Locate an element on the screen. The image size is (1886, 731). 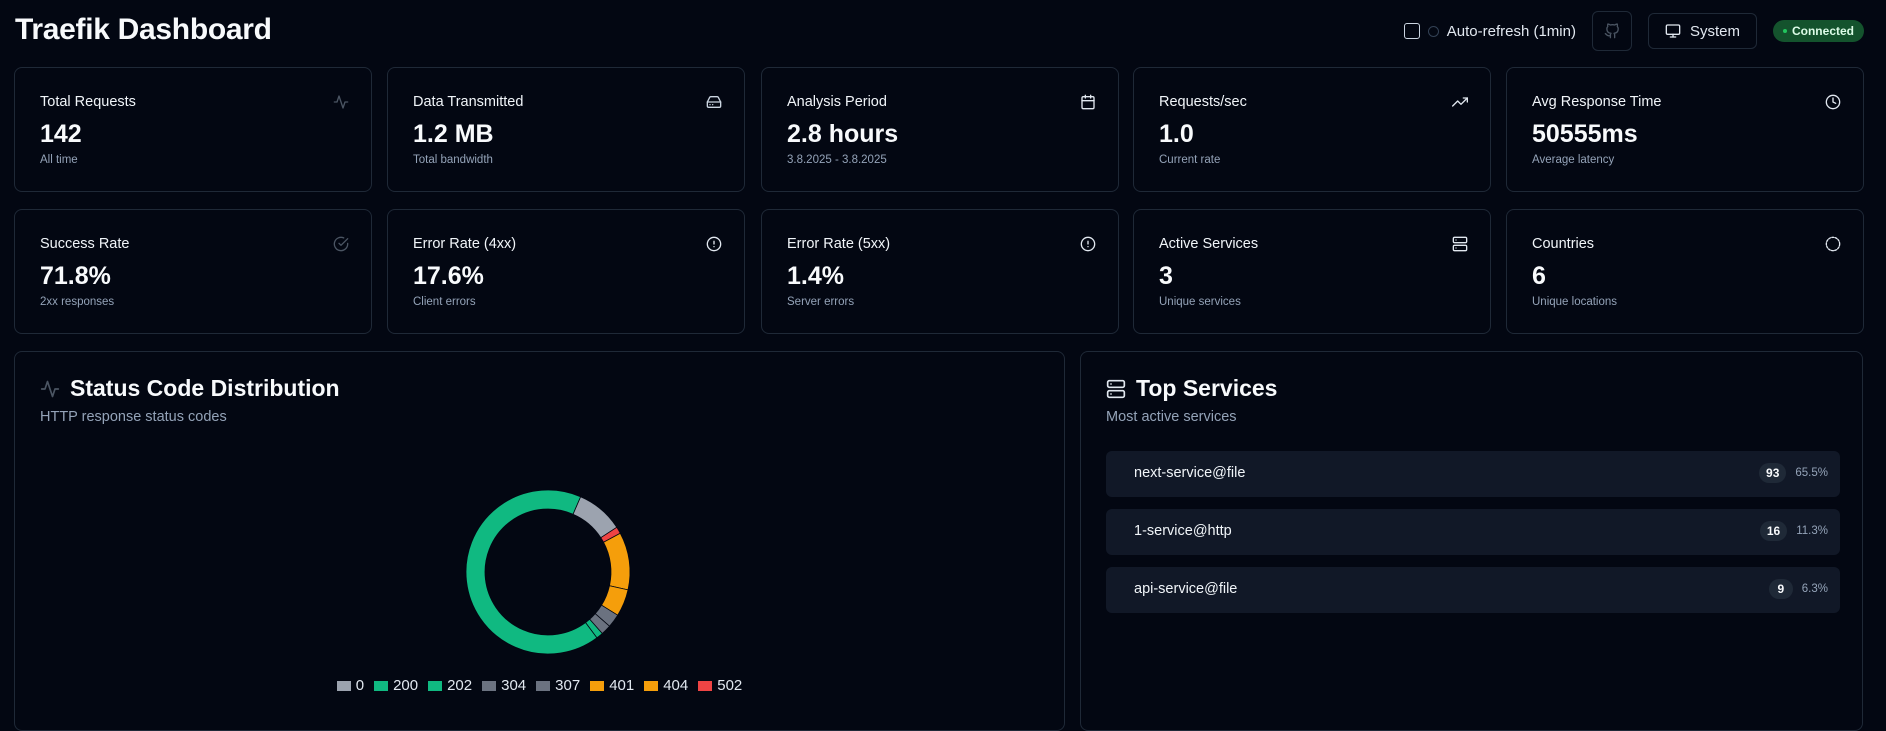
legend-label: 307 is located at coordinates (568, 685).